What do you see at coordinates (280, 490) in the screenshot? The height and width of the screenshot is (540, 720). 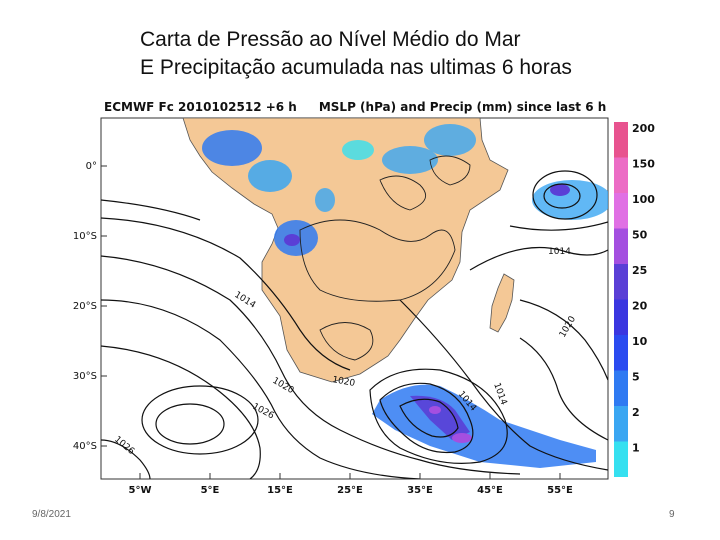 I see `lon-label: 15°E` at bounding box center [280, 490].